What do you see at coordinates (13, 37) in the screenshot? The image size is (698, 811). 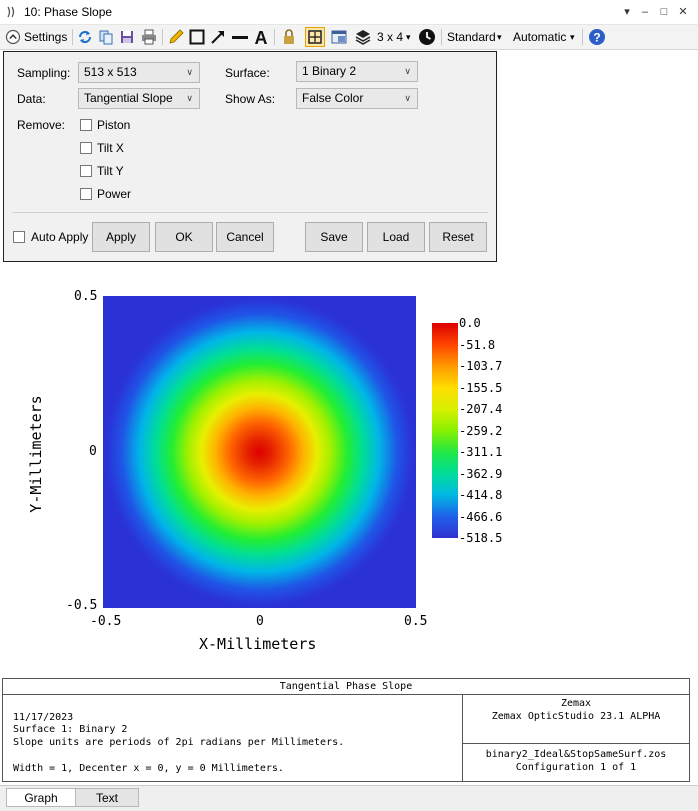 I see `settings-toggle-icon` at bounding box center [13, 37].